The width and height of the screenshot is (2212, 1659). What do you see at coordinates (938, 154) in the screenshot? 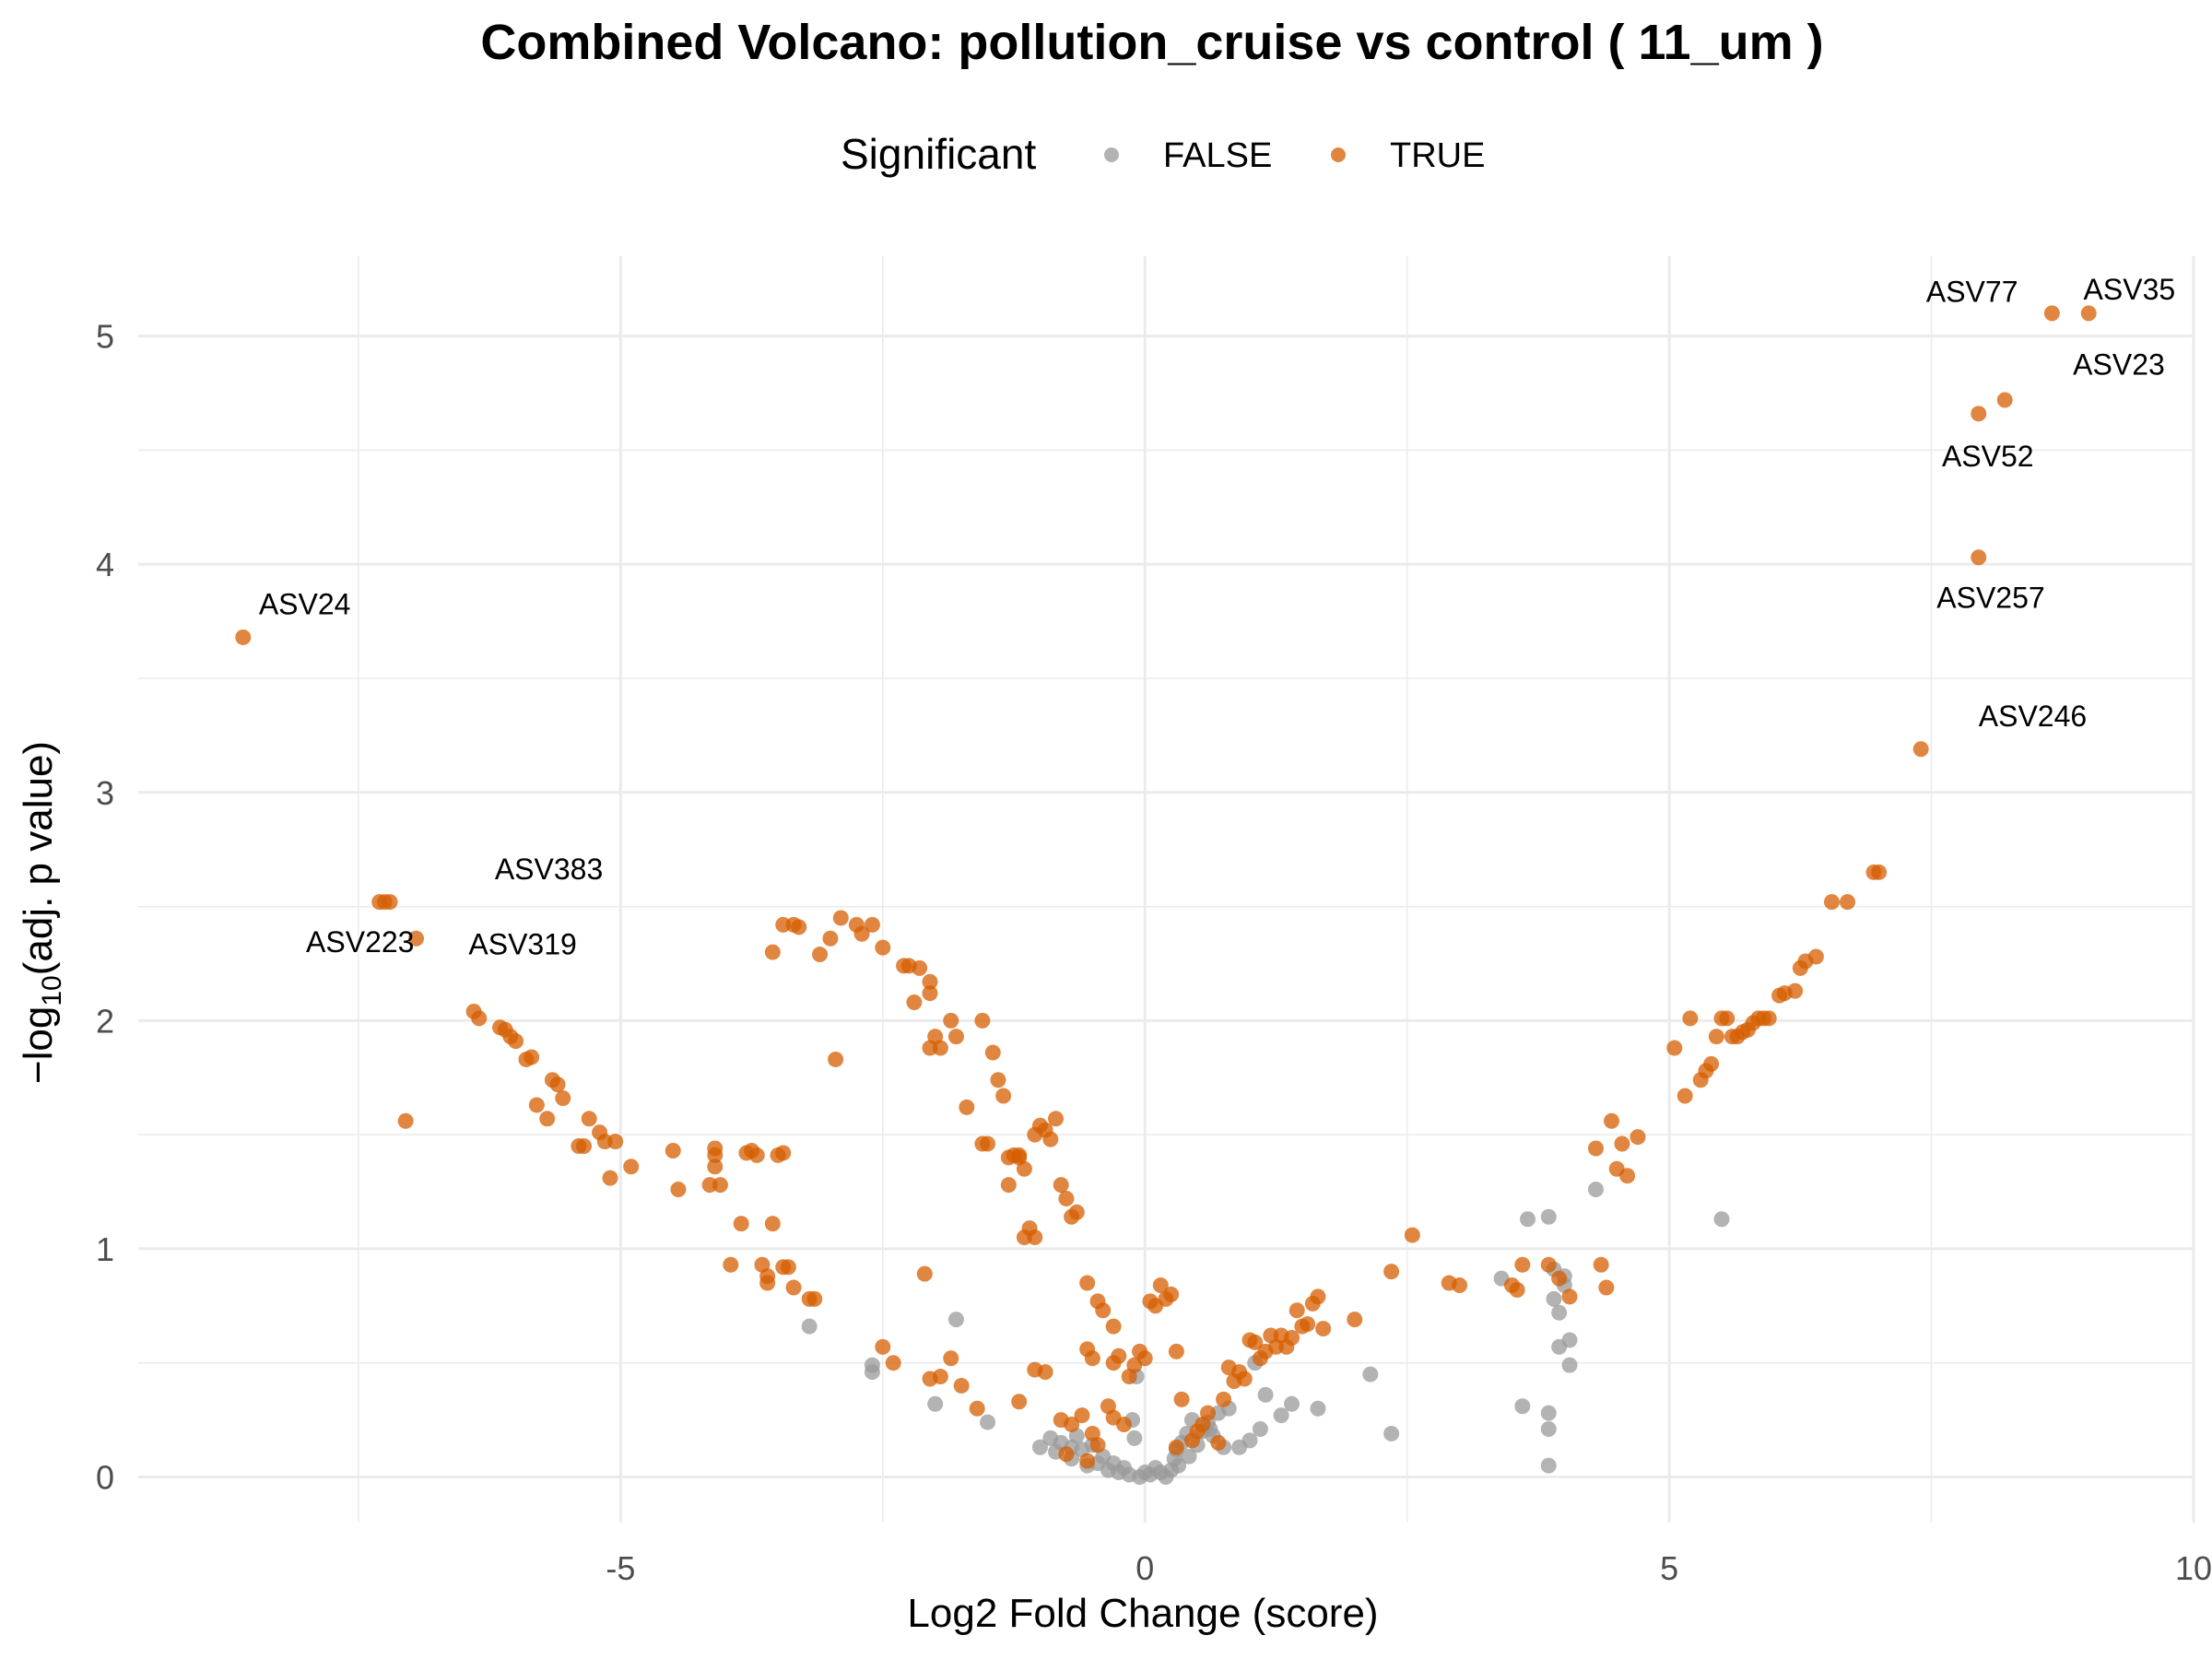
I see `legend-title: Significant` at bounding box center [938, 154].